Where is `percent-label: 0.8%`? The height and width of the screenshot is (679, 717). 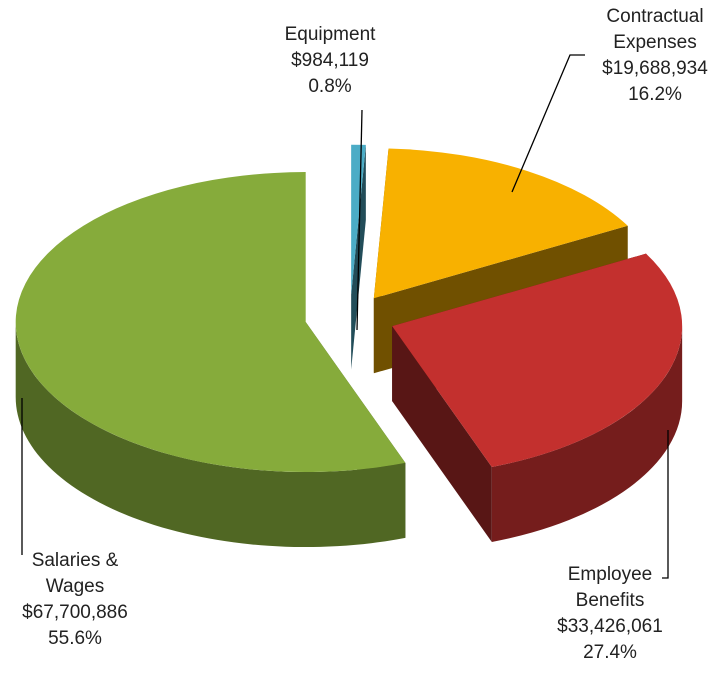 percent-label: 0.8% is located at coordinates (330, 86).